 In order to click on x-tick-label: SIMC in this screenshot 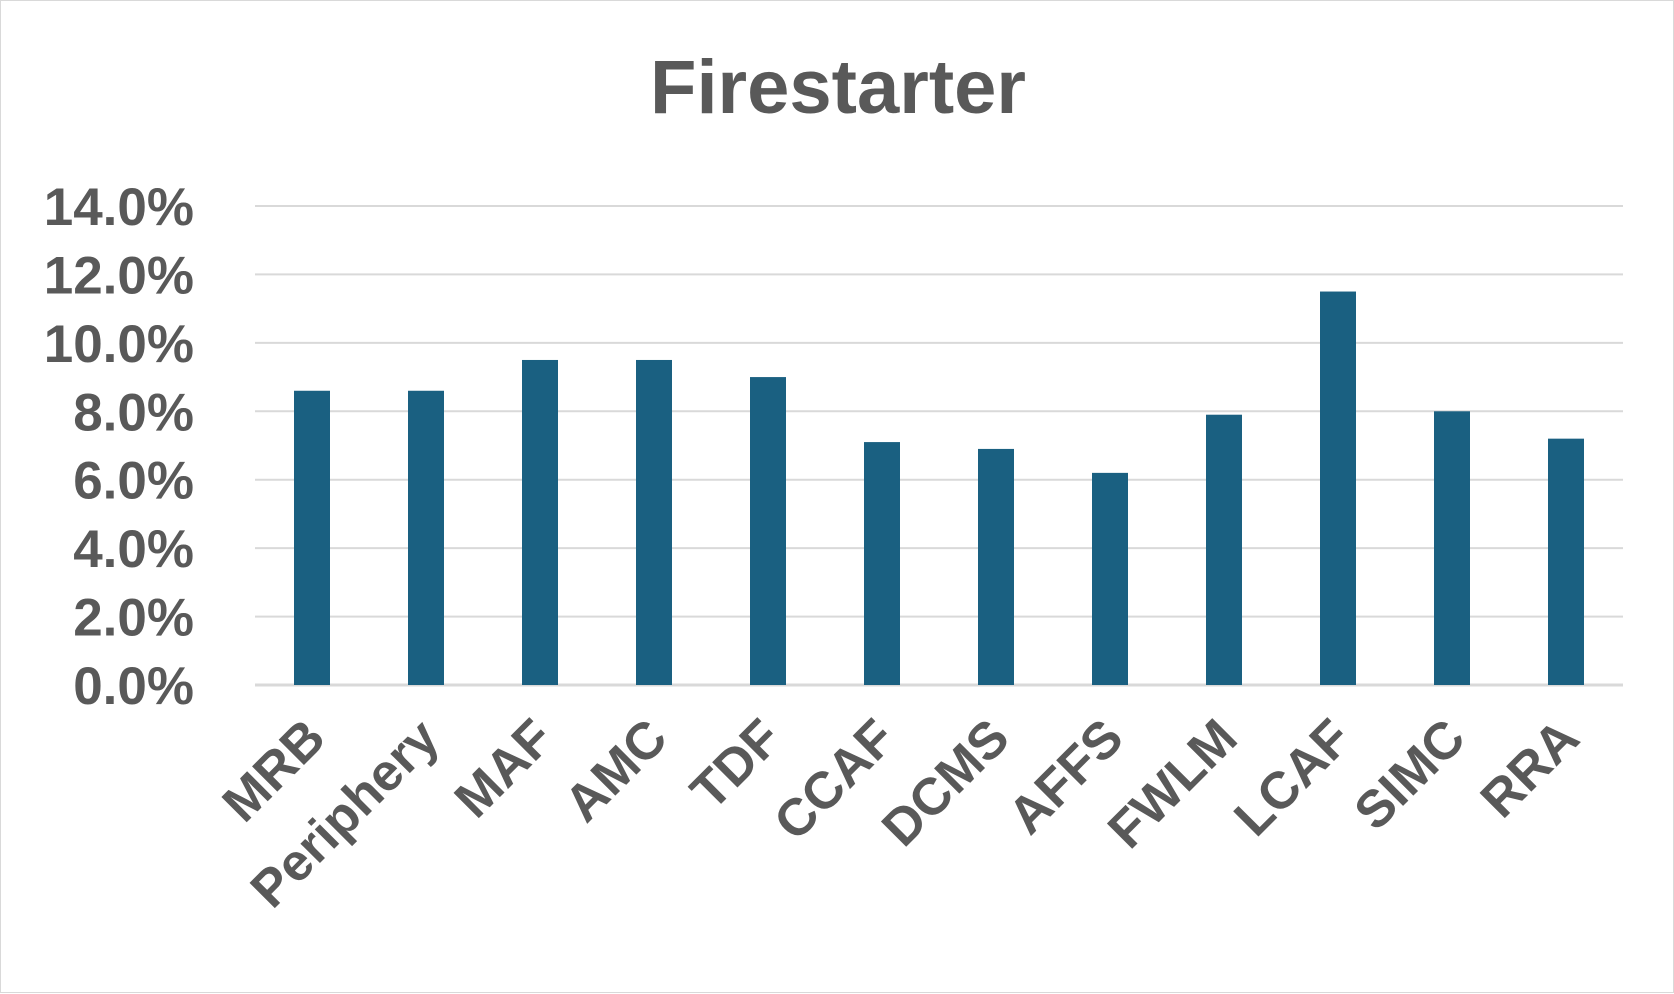, I will do `click(1410, 774)`.